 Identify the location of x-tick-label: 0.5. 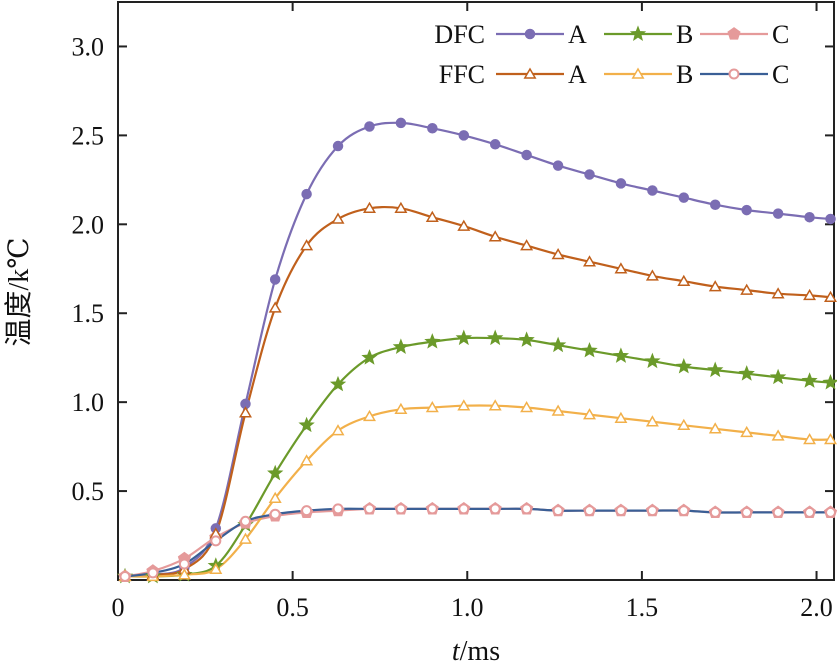
(292, 607).